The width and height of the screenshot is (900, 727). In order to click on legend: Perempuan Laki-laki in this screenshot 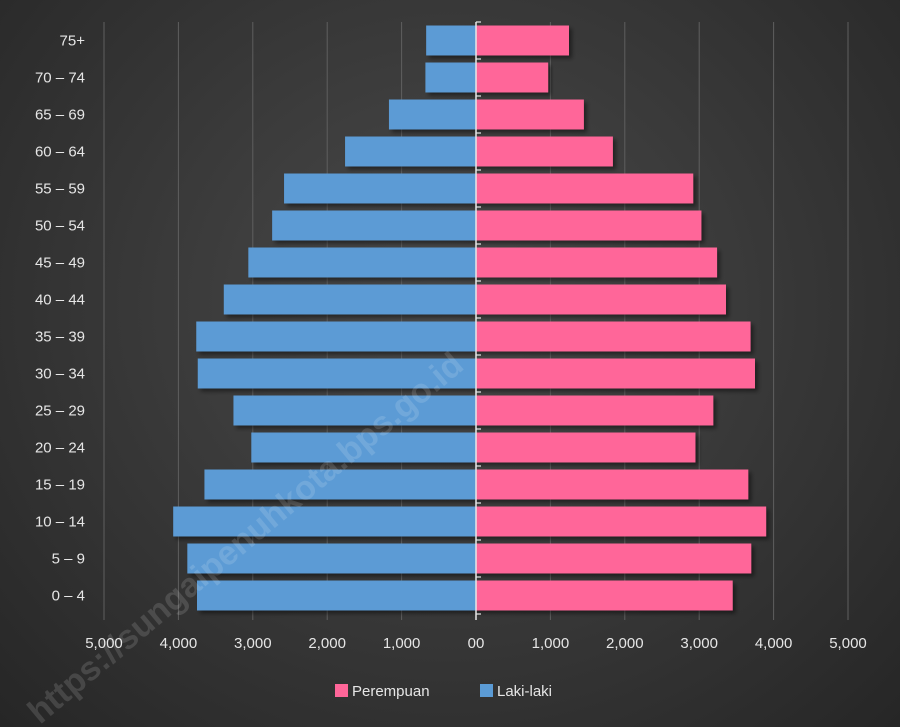, I will do `click(443, 691)`.